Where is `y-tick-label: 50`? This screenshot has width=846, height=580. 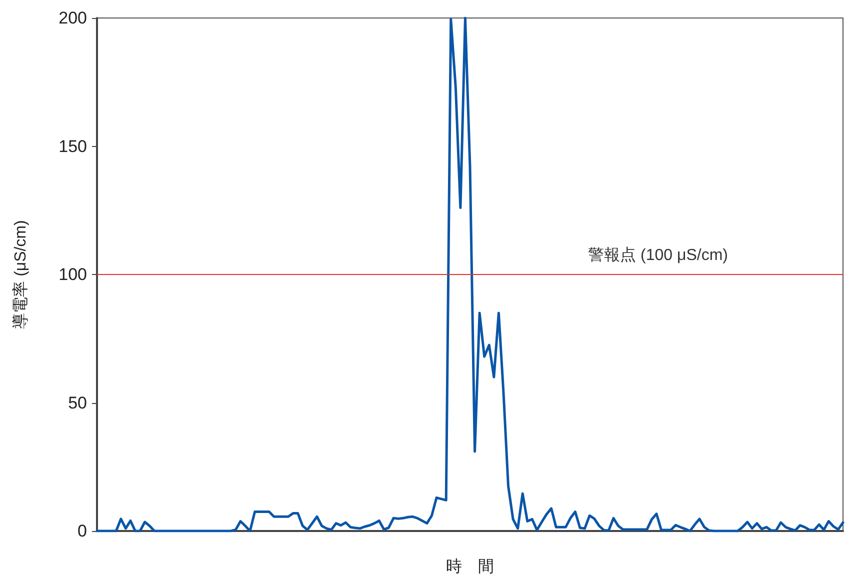 y-tick-label: 50 is located at coordinates (77, 402).